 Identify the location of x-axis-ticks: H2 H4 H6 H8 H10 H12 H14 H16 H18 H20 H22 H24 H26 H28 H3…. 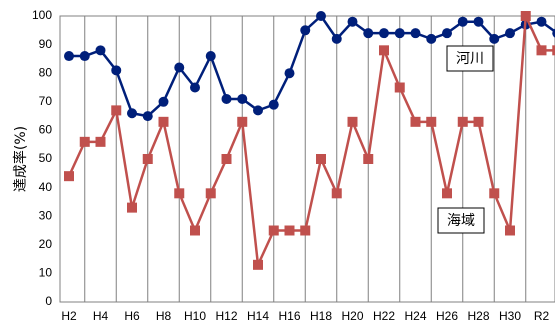
(305, 316).